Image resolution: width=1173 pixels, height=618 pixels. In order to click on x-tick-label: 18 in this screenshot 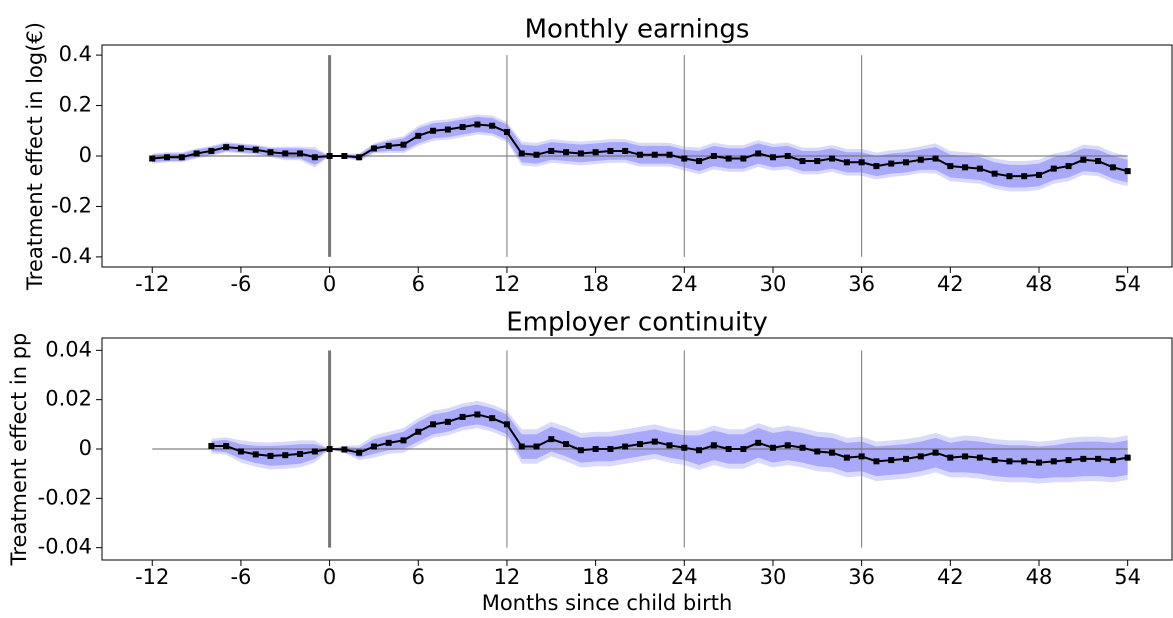, I will do `click(595, 577)`.